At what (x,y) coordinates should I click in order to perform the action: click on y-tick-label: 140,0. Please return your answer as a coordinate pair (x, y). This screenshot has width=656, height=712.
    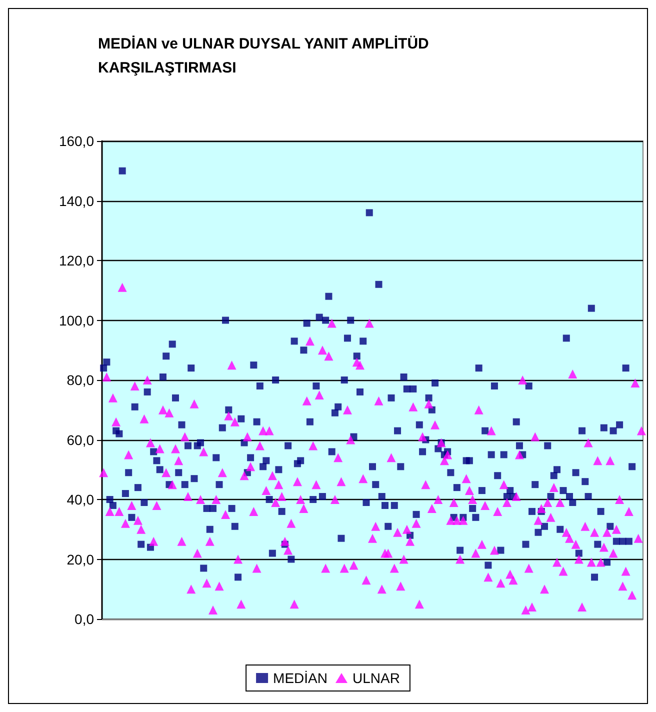
    Looking at the image, I should click on (76, 200).